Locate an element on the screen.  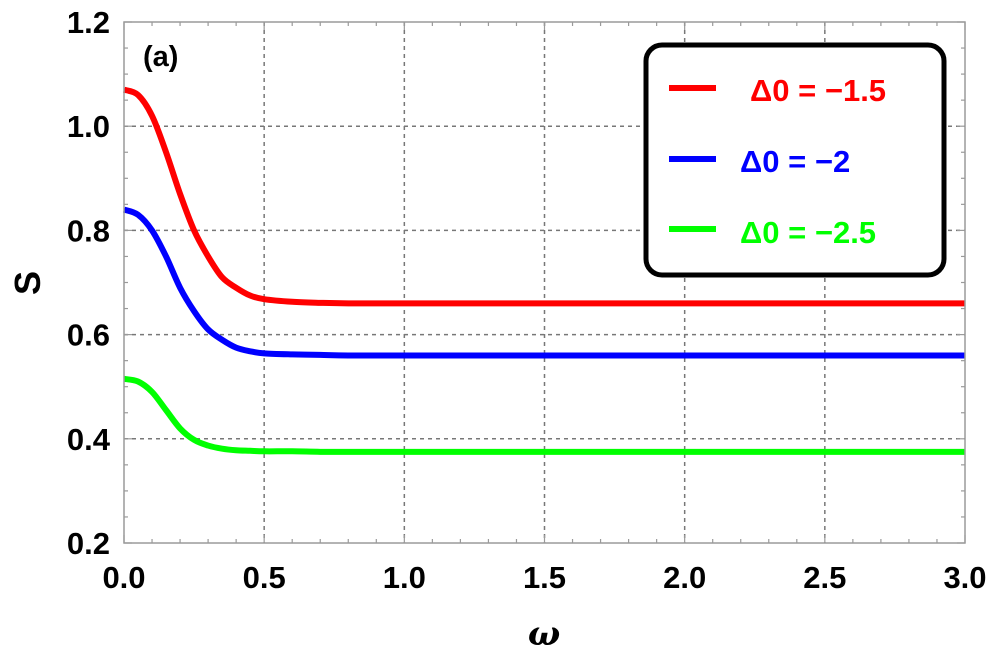
x-tick-label: 1.5 is located at coordinates (544, 577).